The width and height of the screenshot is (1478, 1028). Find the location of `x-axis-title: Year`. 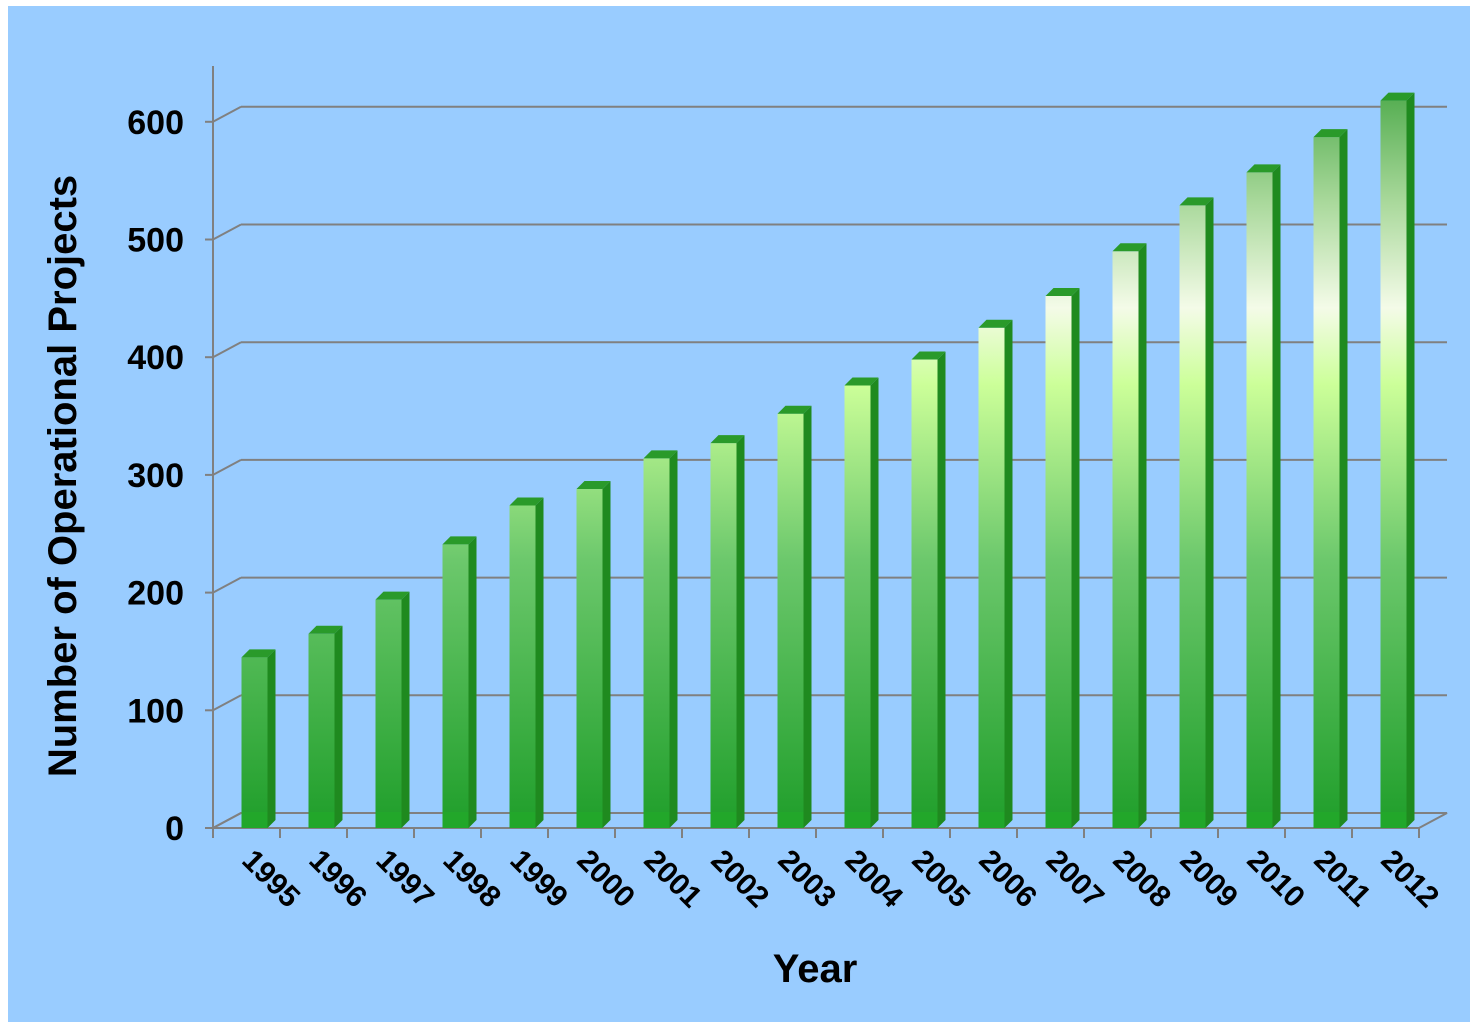

x-axis-title: Year is located at coordinates (815, 969).